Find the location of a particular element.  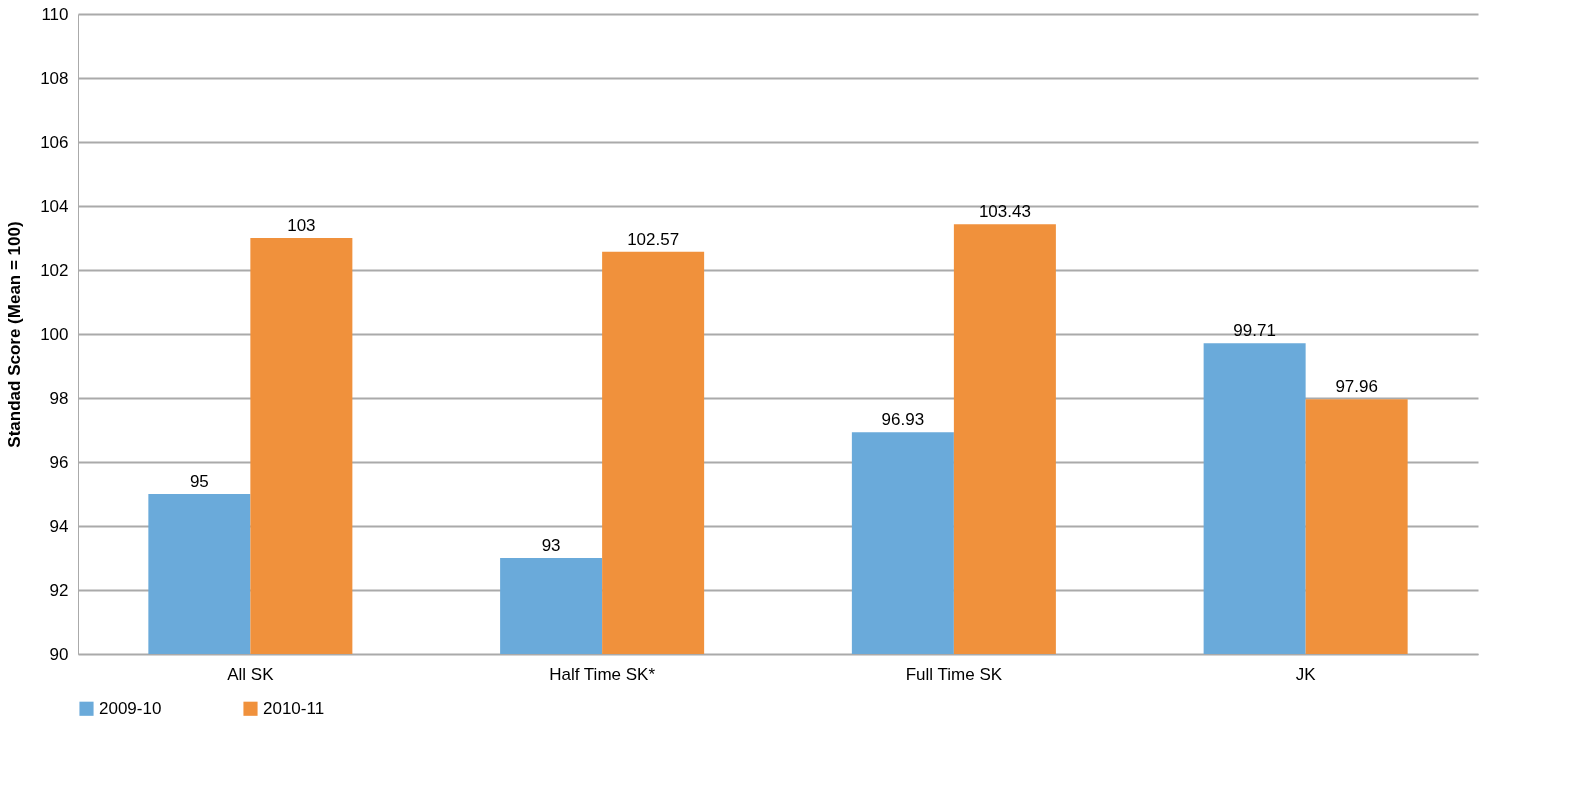

y-tick-label: 98 is located at coordinates (59, 398).